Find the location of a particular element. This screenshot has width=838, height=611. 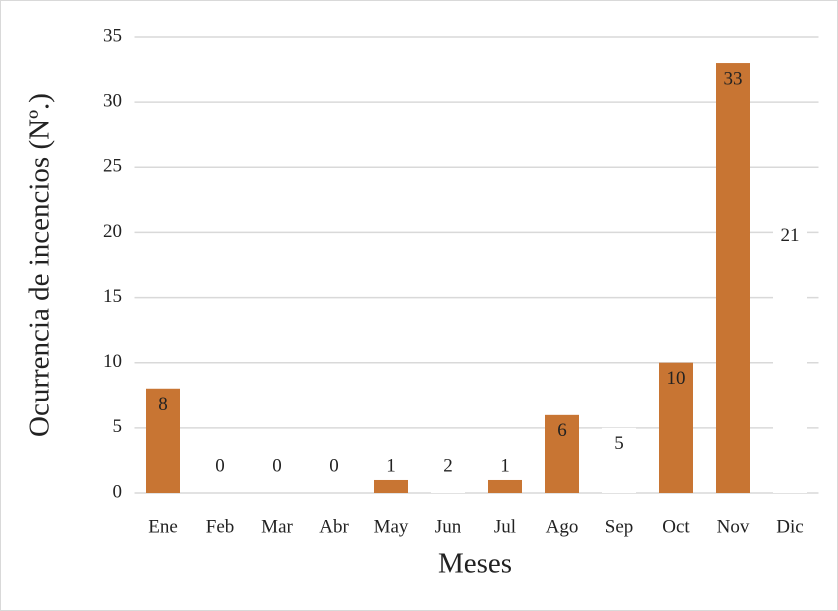

x-tick-label: Ago is located at coordinates (562, 526).